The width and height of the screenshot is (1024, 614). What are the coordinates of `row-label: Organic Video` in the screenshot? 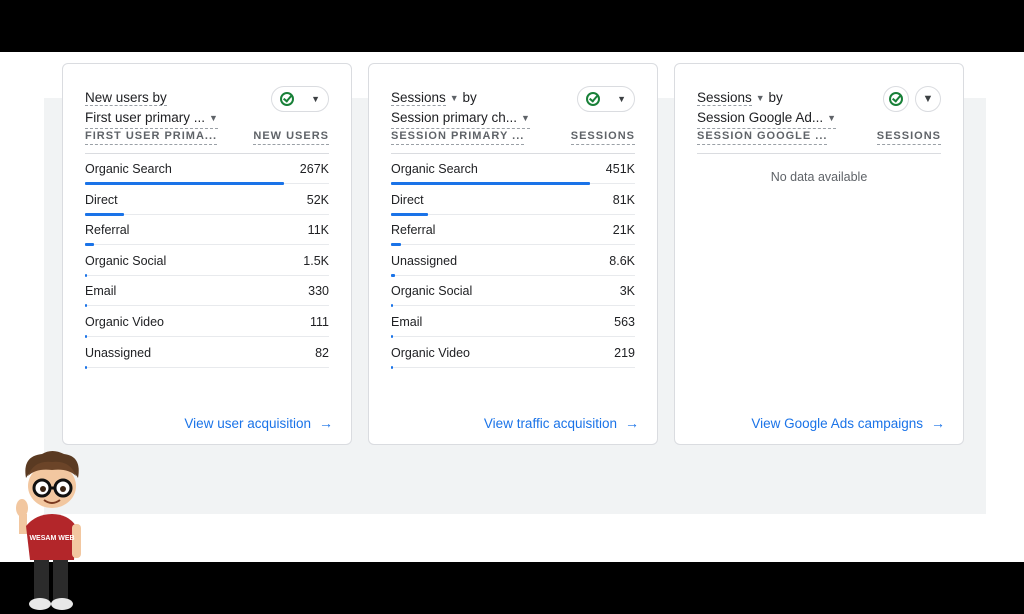 It's located at (124, 321).